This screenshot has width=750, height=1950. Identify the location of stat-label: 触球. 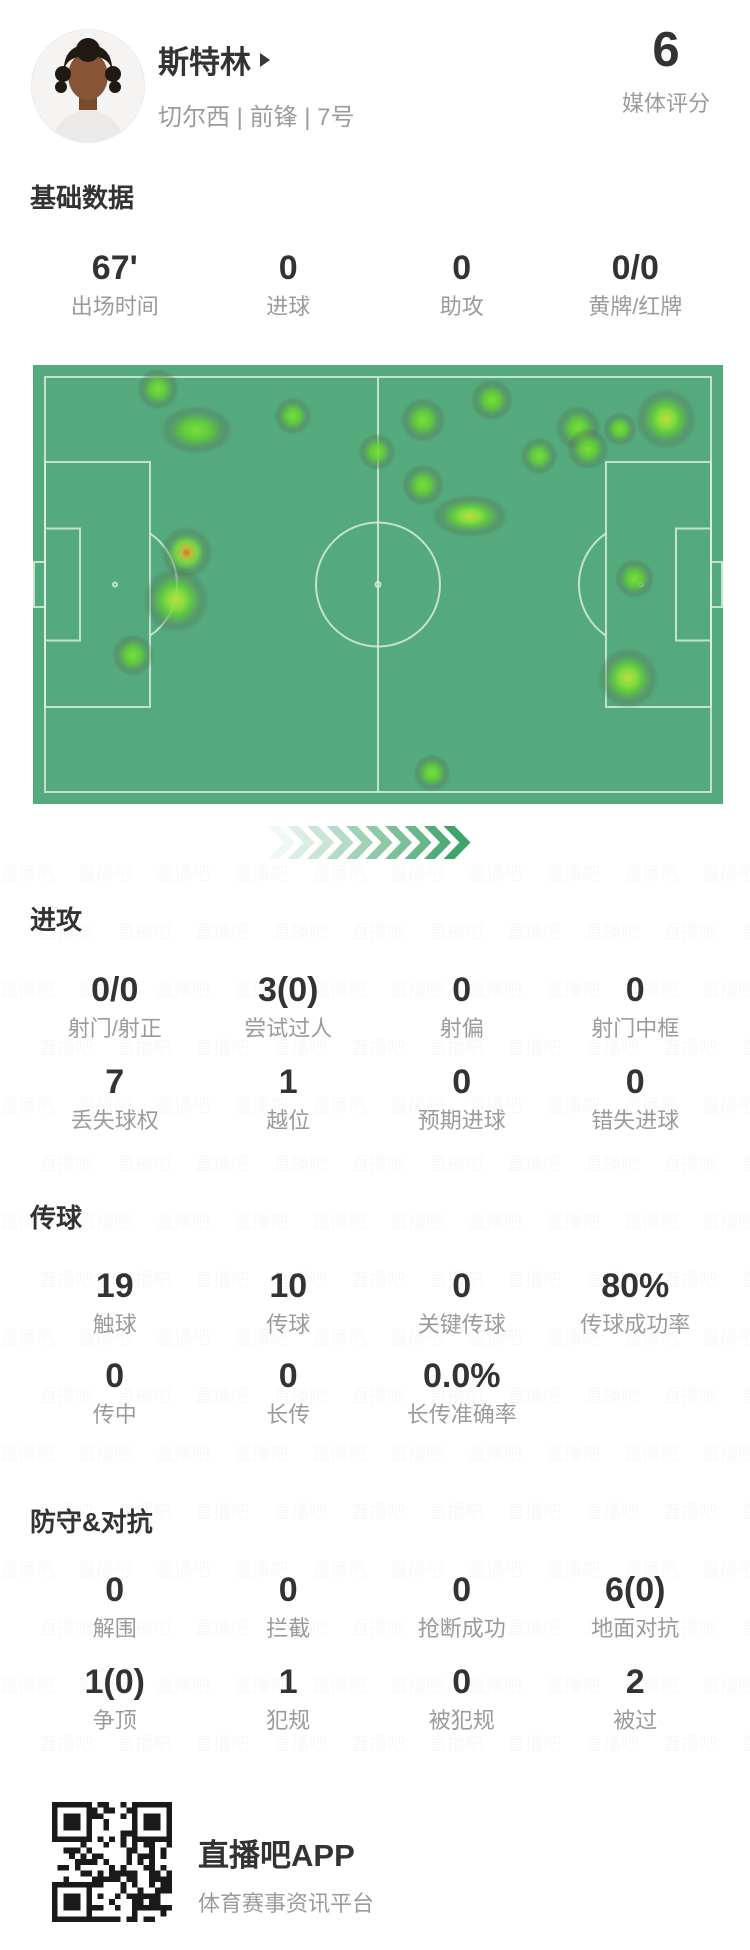
(114, 1324).